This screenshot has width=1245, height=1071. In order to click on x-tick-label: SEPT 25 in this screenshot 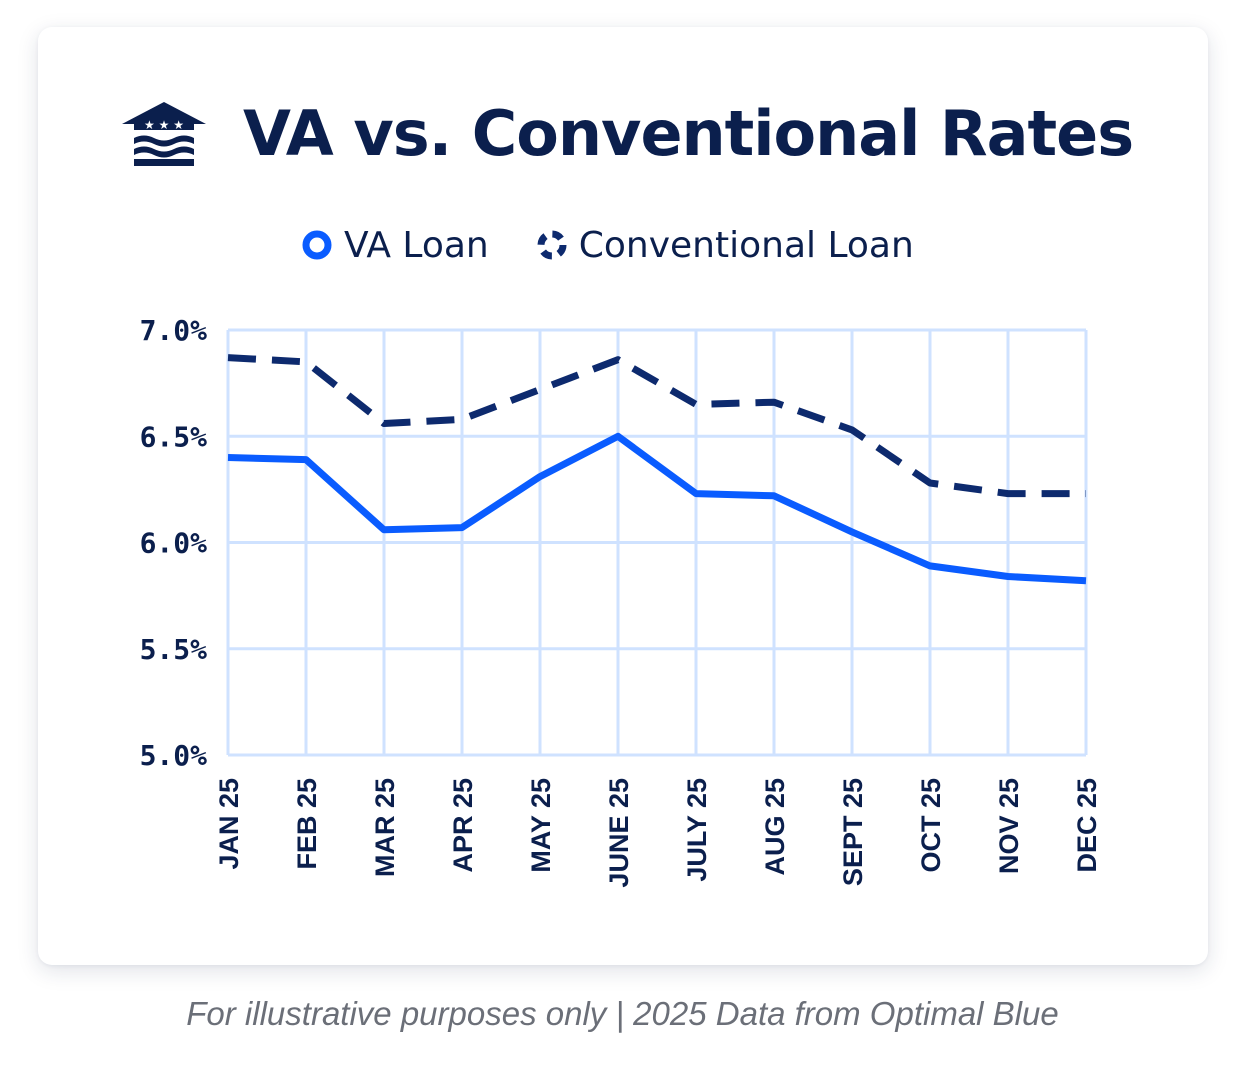, I will do `click(853, 832)`.